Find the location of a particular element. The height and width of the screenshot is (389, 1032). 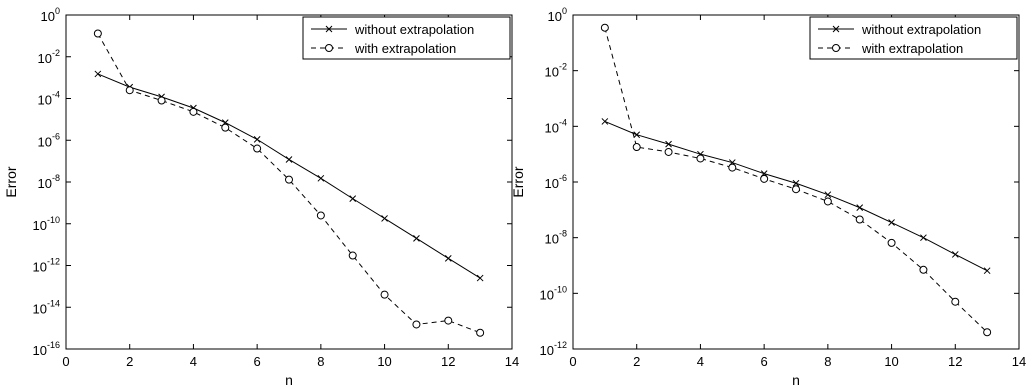

y-tick-exponent: -14 is located at coordinates (53, 303).